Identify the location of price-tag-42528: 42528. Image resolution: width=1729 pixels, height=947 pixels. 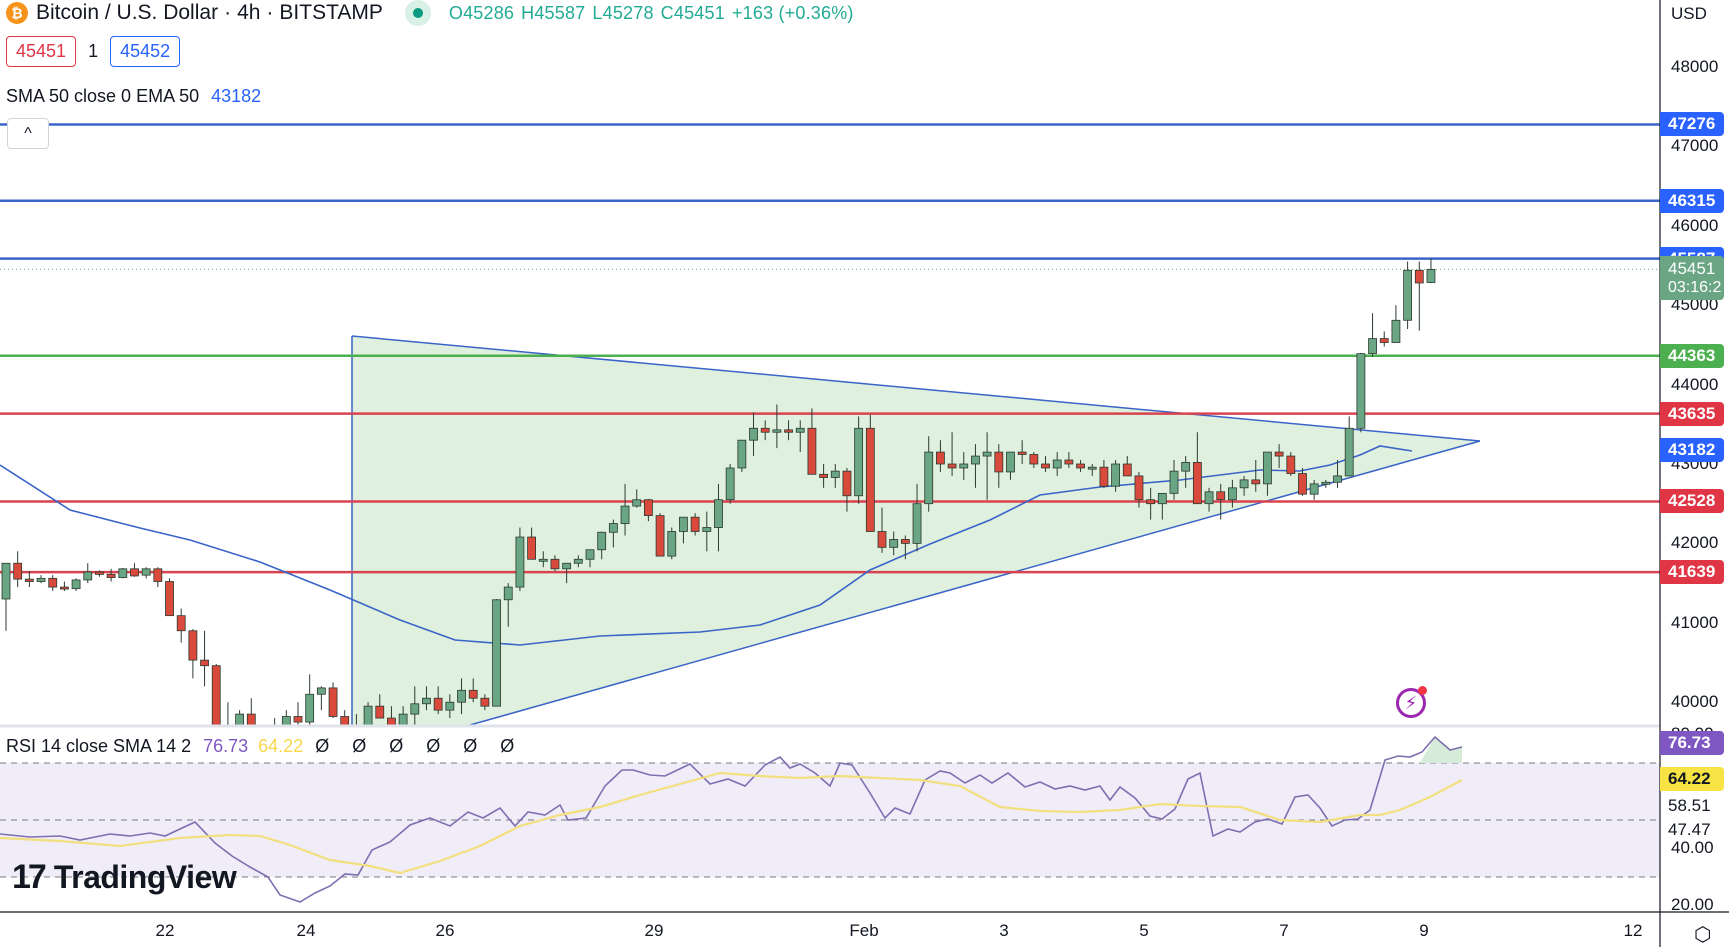
(1692, 501).